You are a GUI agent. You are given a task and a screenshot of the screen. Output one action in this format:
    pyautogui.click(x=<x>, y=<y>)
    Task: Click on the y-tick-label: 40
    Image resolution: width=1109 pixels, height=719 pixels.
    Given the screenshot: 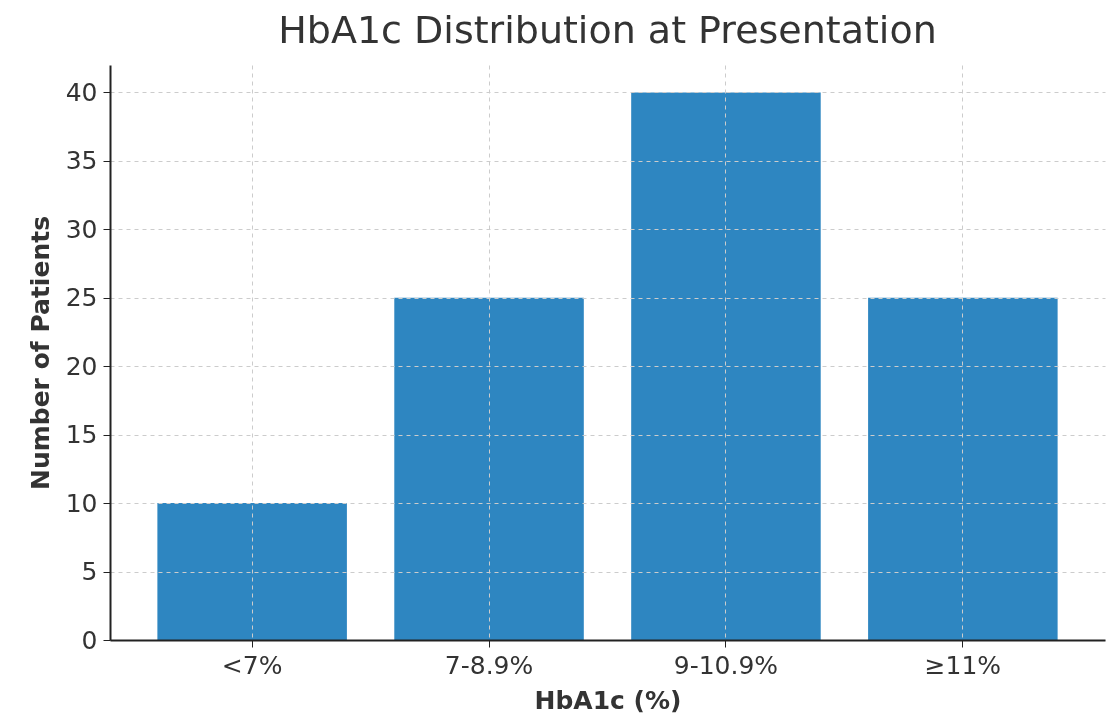 What is the action you would take?
    pyautogui.click(x=81, y=92)
    